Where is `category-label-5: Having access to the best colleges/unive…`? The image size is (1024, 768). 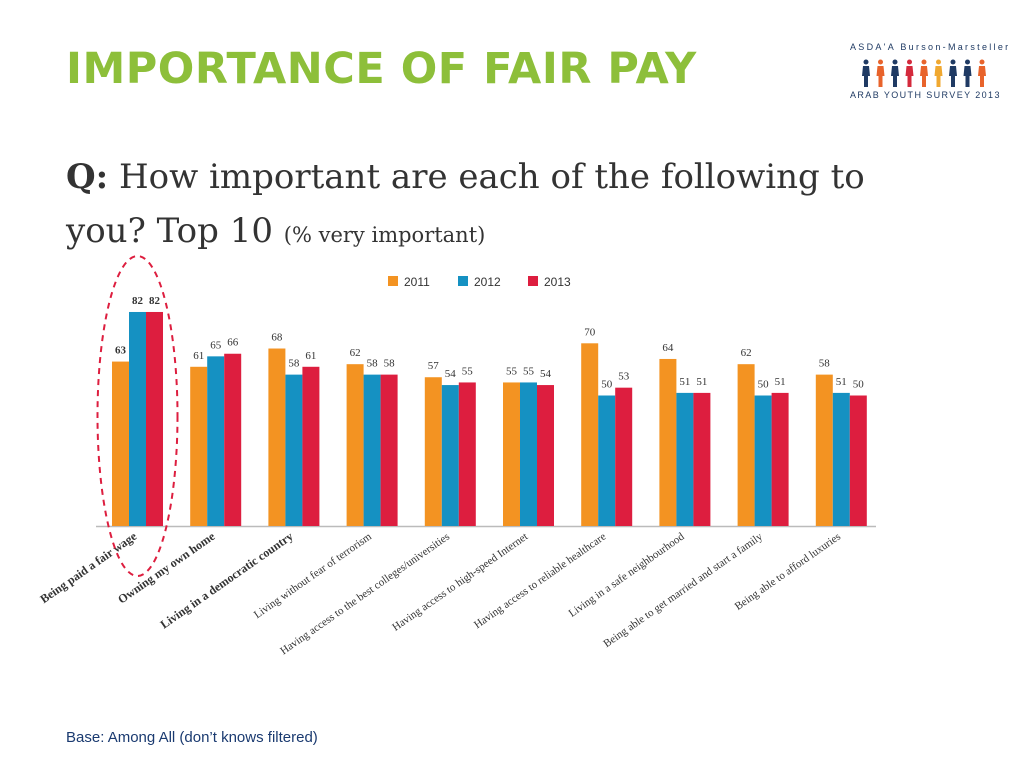
category-label-5: Having access to the best colleges/unive… is located at coordinates (365, 594).